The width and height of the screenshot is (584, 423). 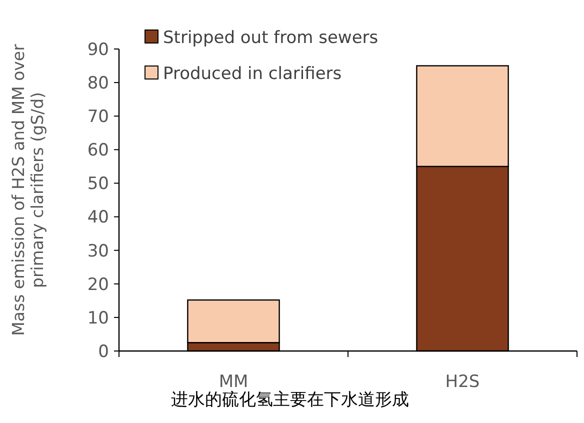 I want to click on y-axis-title: Mass emission of H2S and MM over primary clarifiers (gS/d), so click(x=28, y=190).